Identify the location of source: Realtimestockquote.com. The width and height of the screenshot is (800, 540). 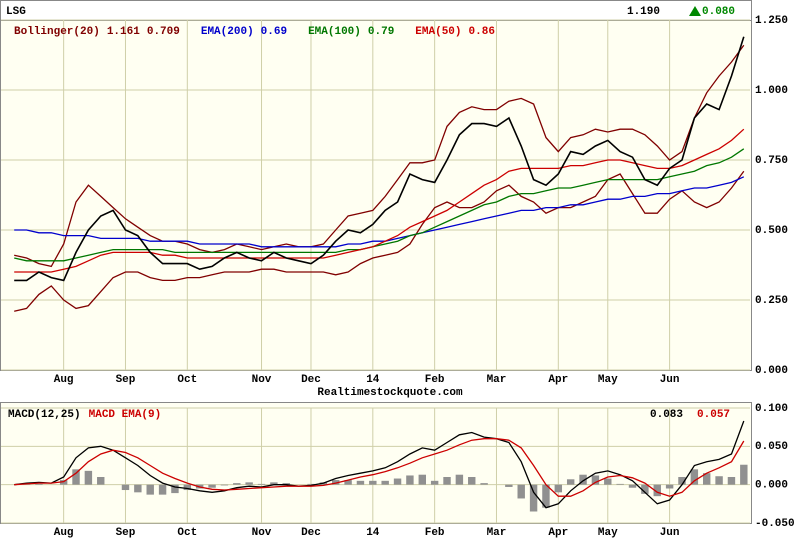
(390, 393).